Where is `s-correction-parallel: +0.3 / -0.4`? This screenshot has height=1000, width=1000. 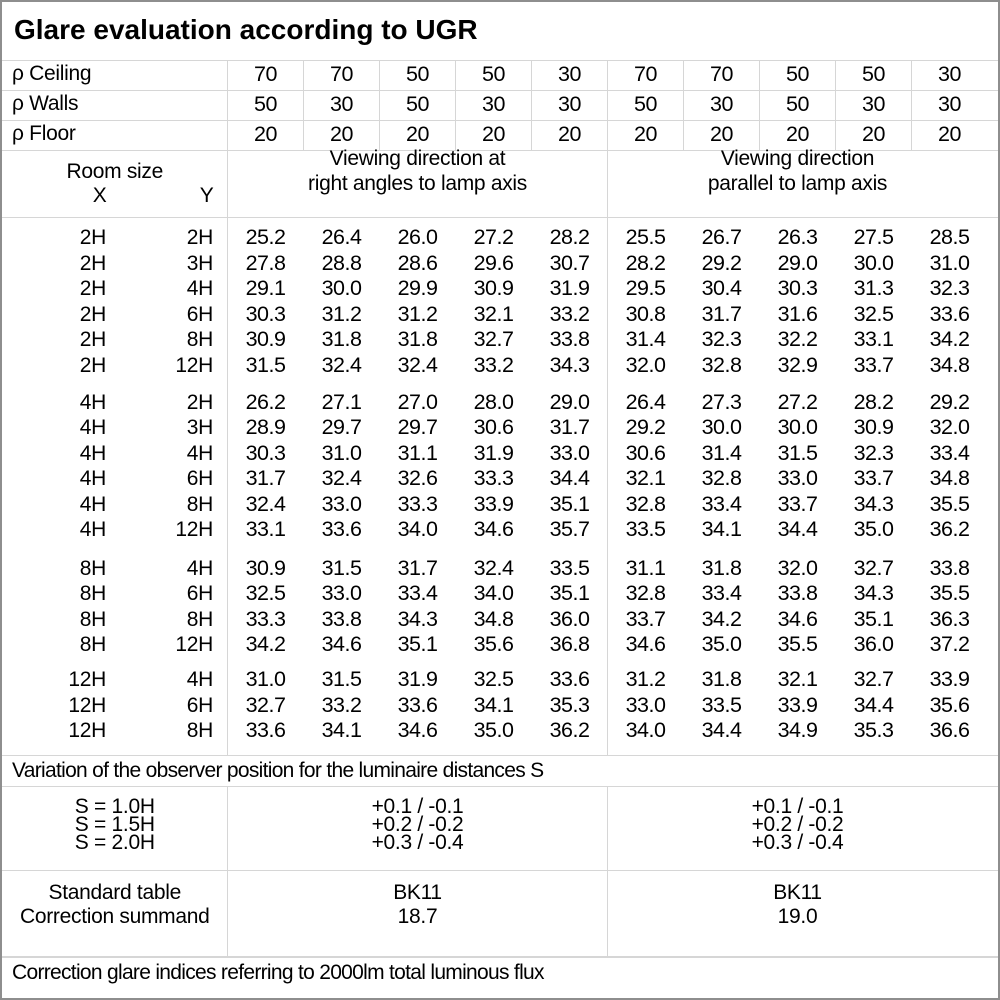
s-correction-parallel: +0.3 / -0.4 is located at coordinates (797, 843).